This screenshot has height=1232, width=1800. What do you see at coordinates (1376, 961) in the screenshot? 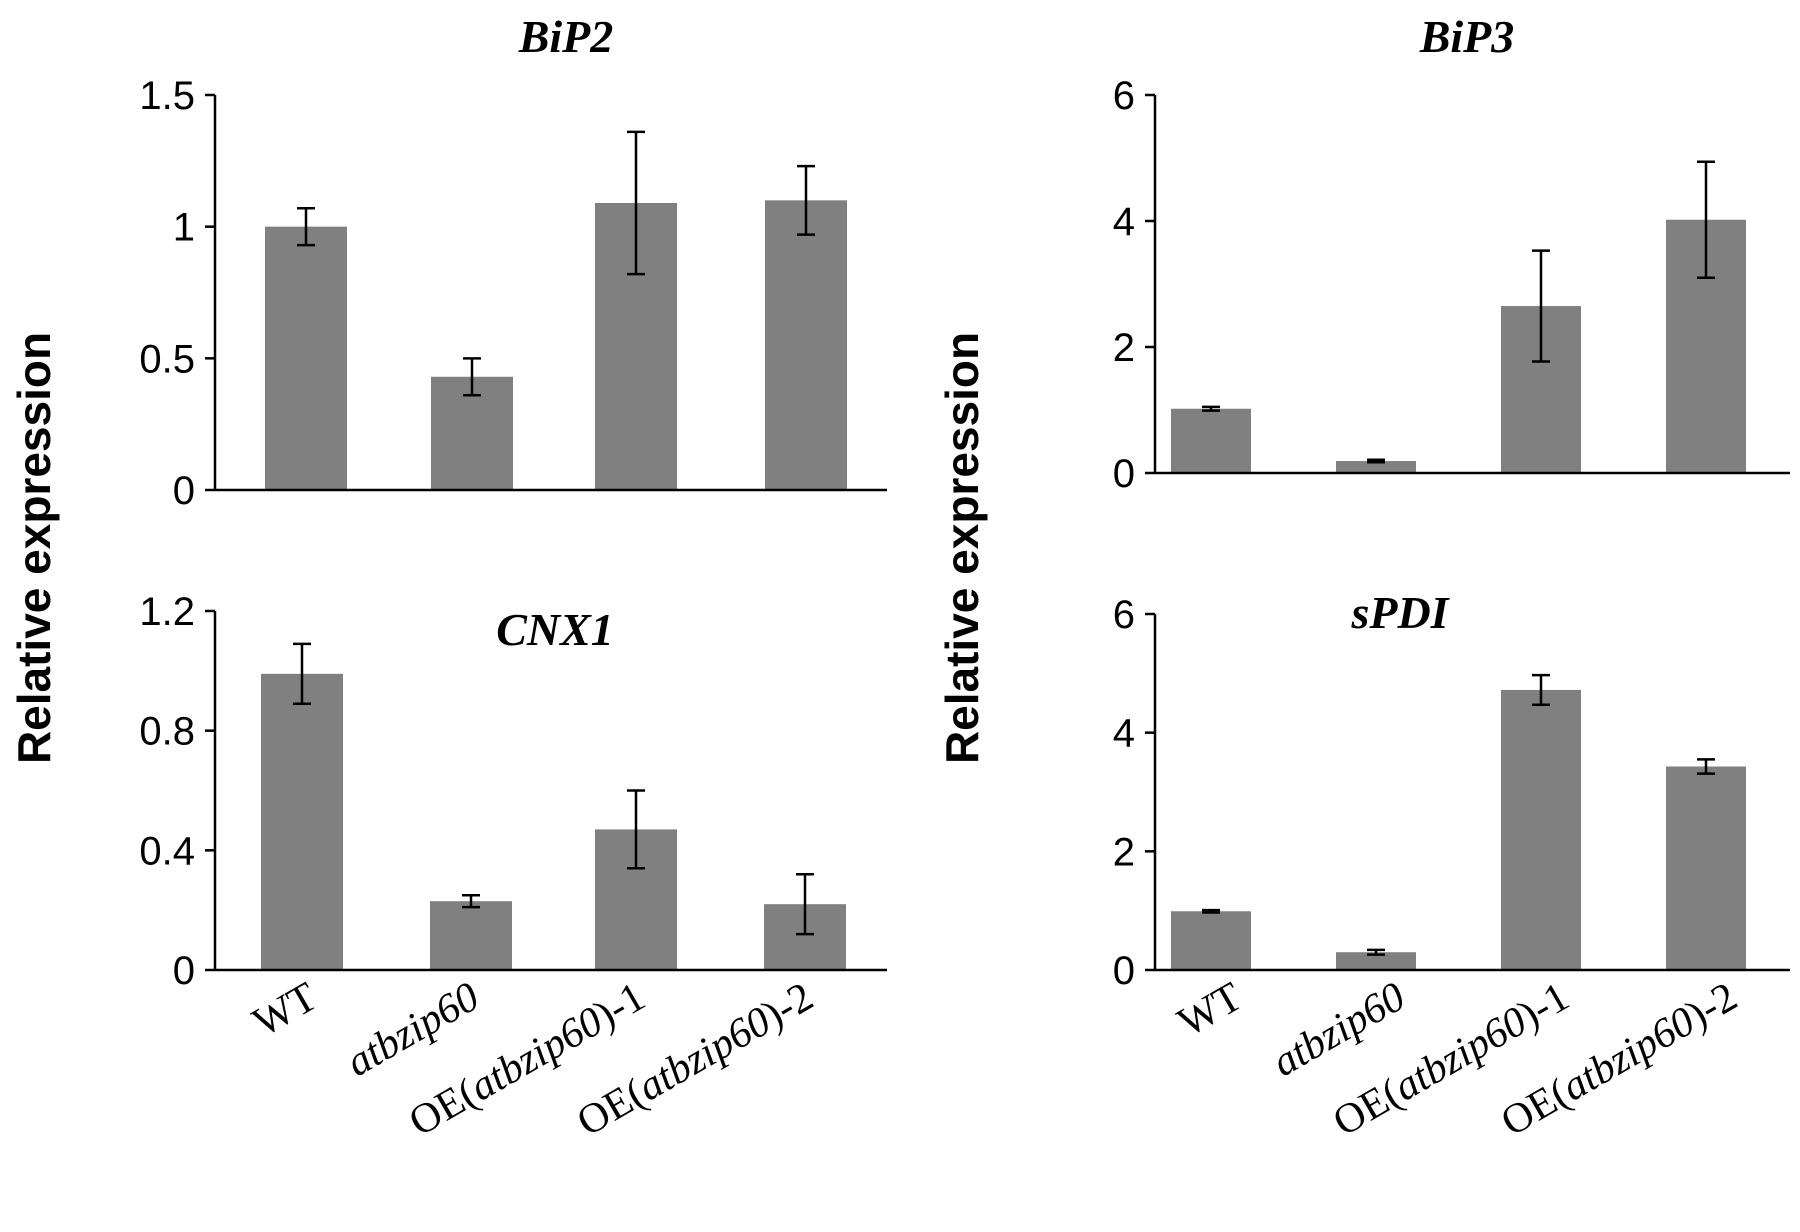
I see `spdi-bar-atbzip60` at bounding box center [1376, 961].